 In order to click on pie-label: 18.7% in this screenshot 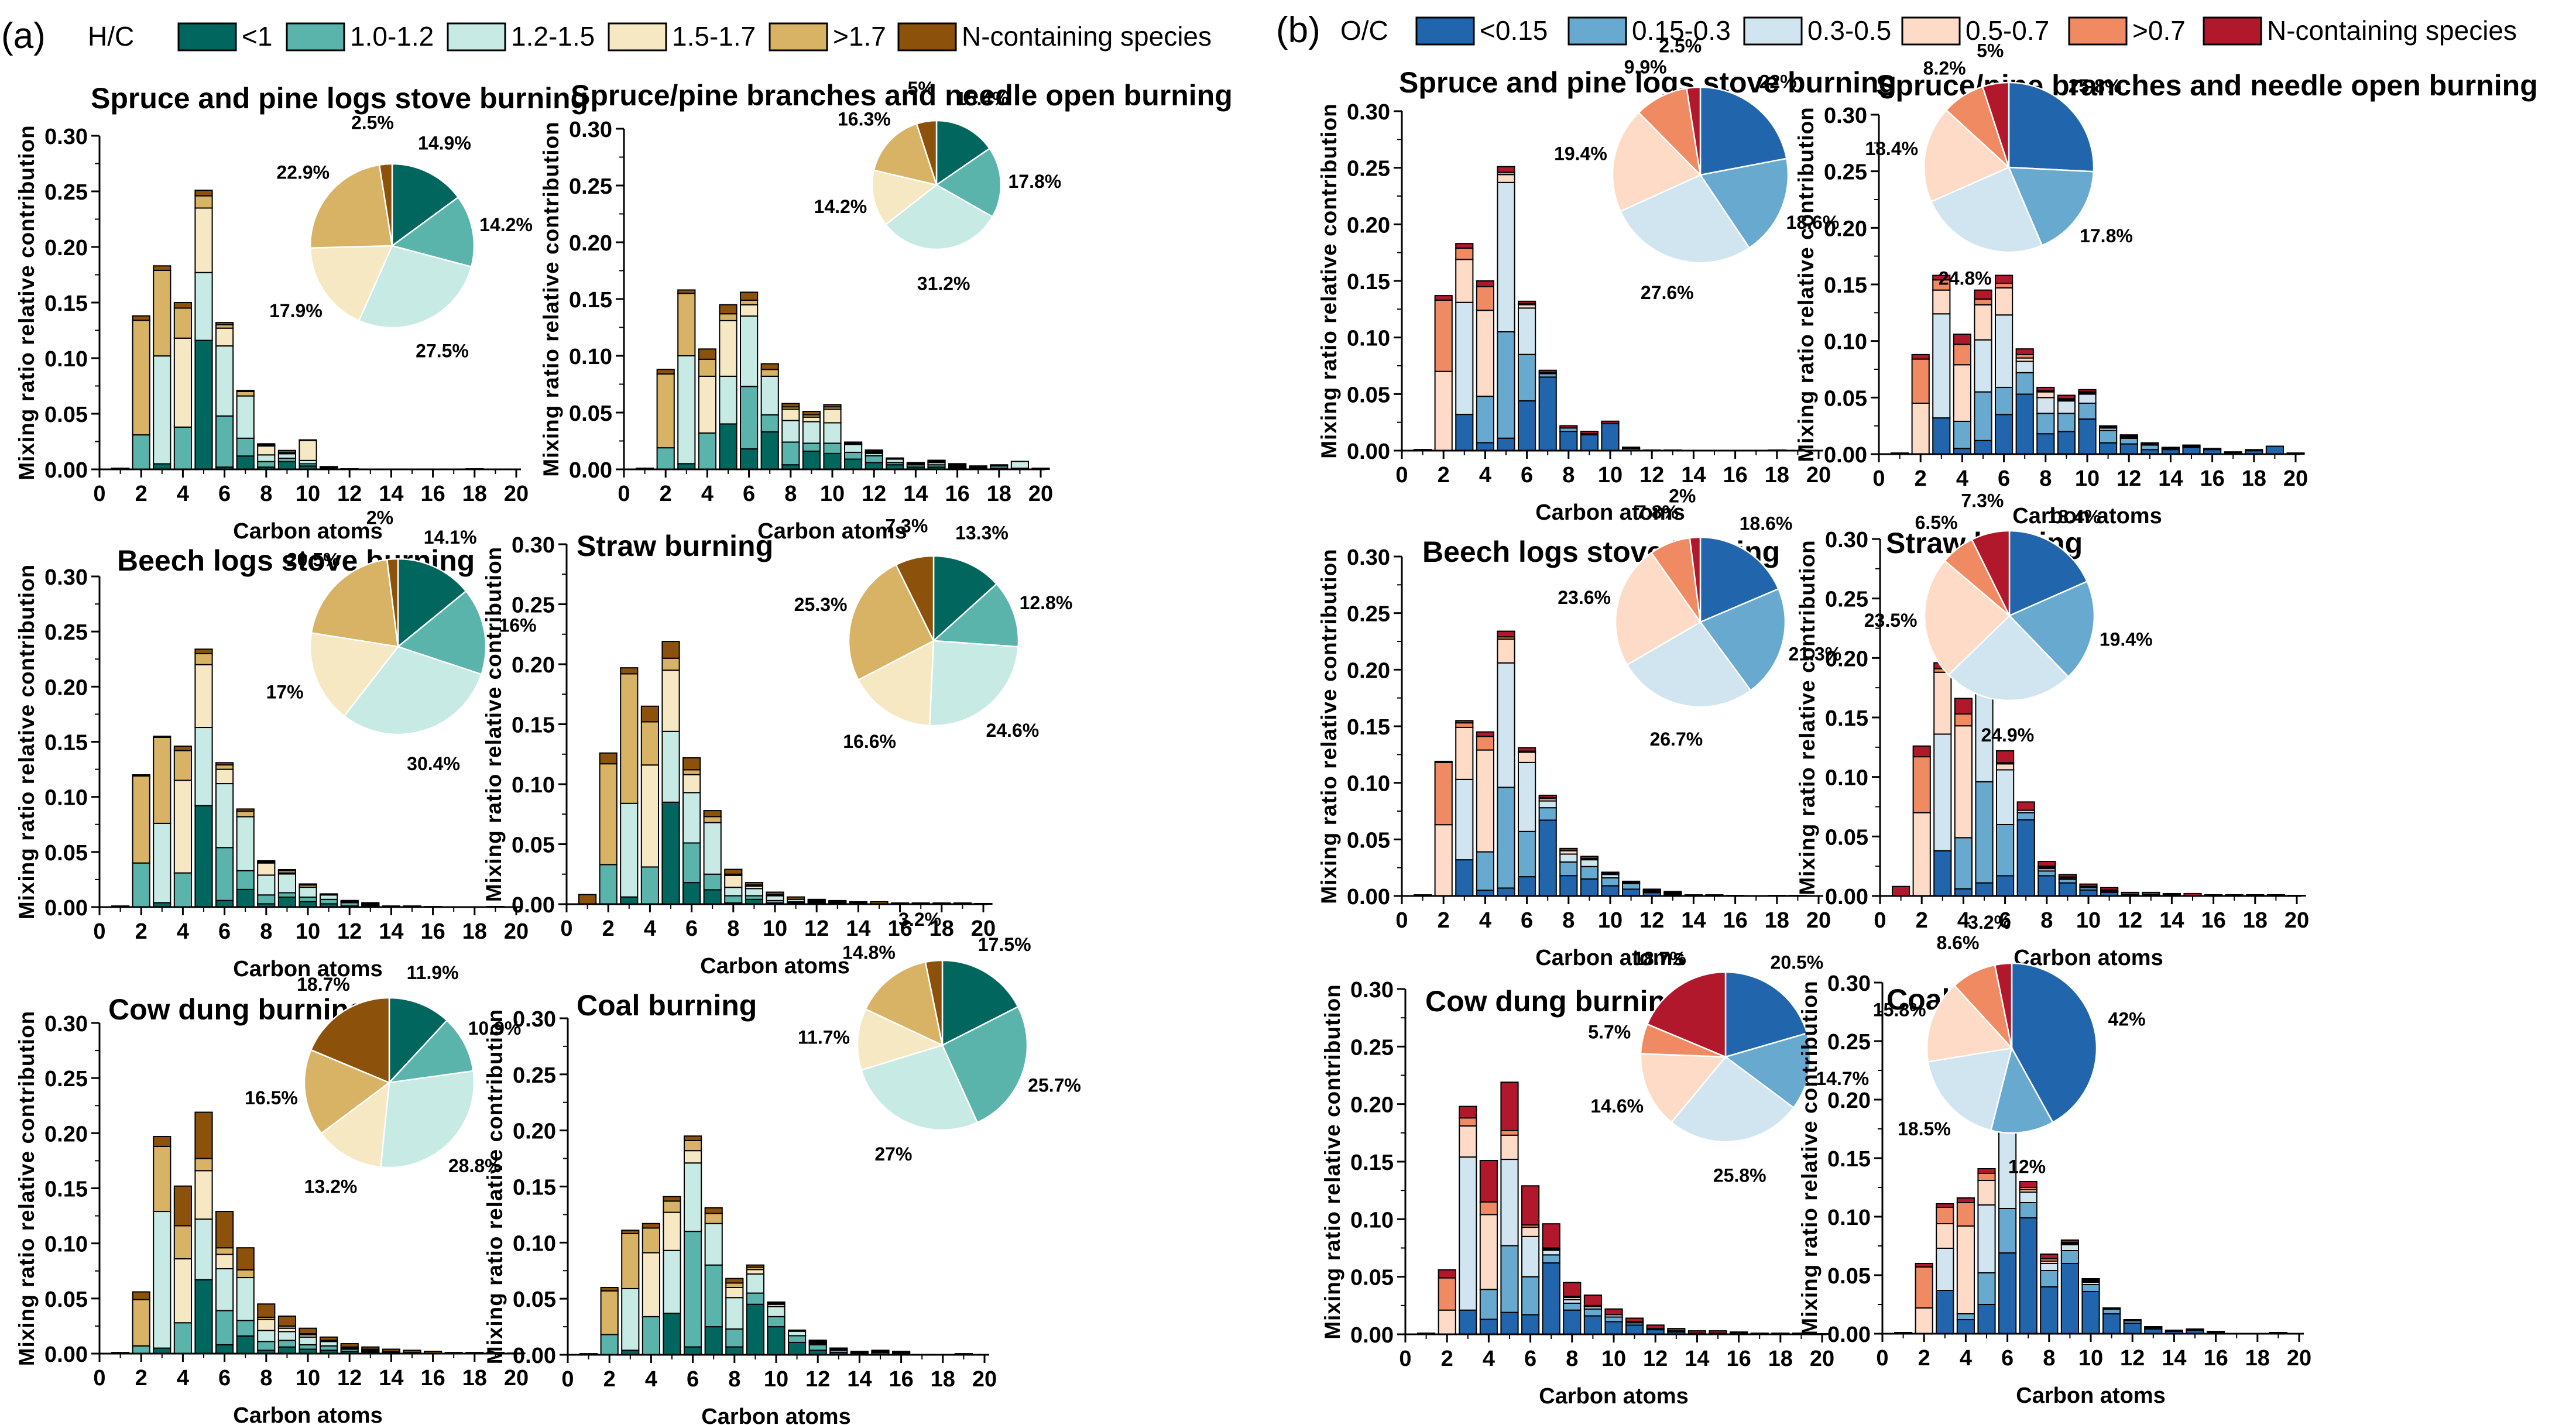, I will do `click(324, 984)`.